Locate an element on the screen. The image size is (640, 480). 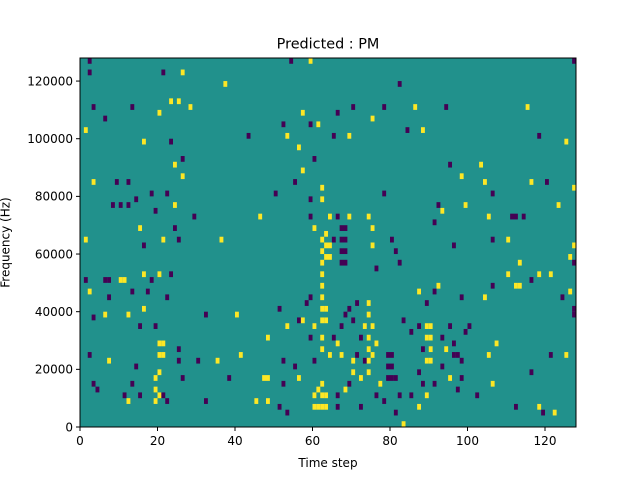
x-axis-ticks: 0 20 40 60 80 100 120 is located at coordinates (316, 437).